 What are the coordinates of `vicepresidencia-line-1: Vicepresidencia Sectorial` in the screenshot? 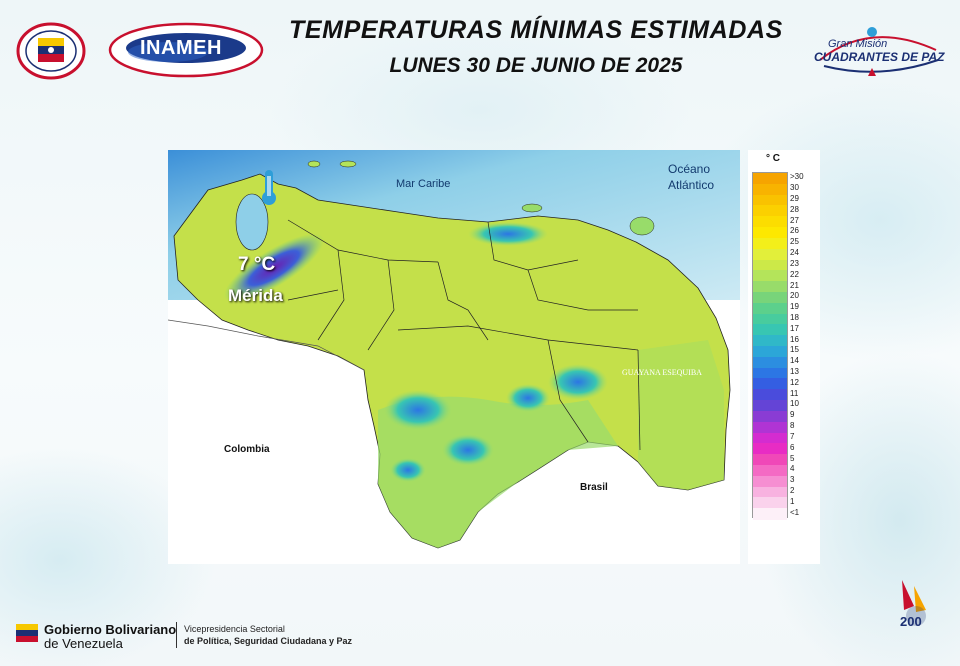 It's located at (234, 629).